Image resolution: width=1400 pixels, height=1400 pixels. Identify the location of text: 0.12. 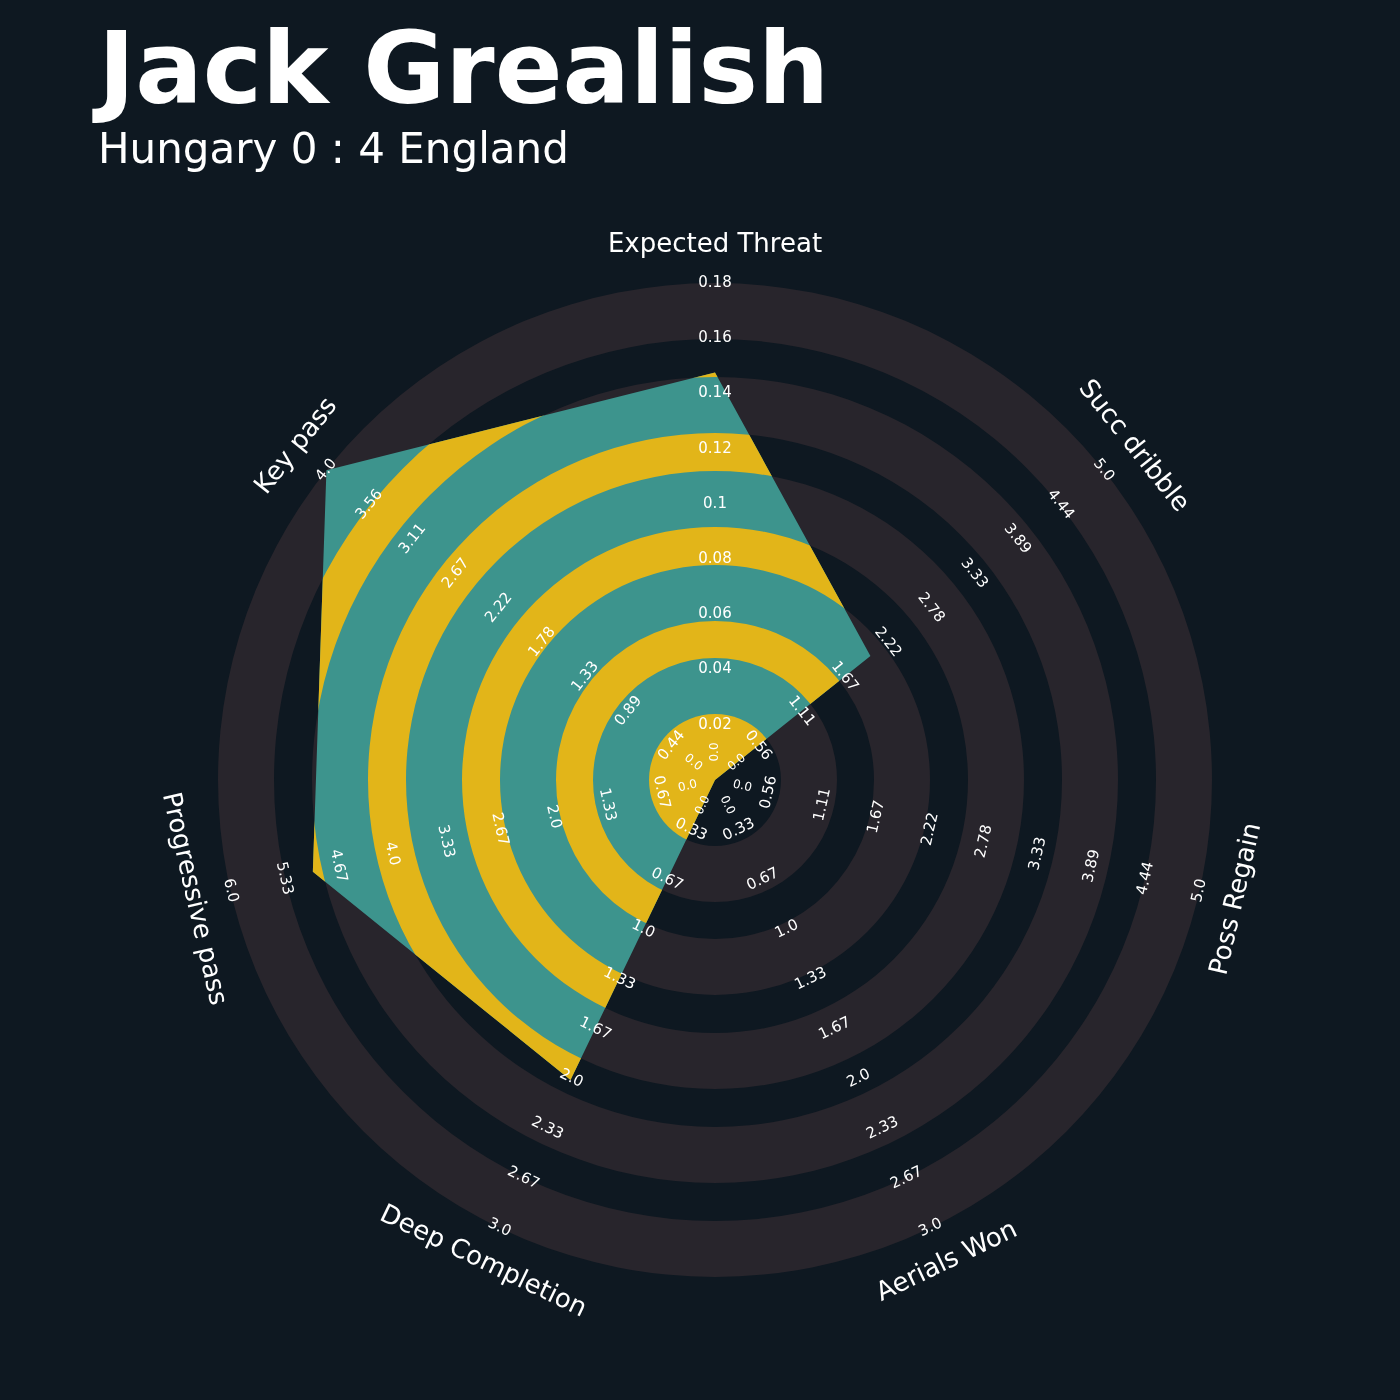
(715, 447).